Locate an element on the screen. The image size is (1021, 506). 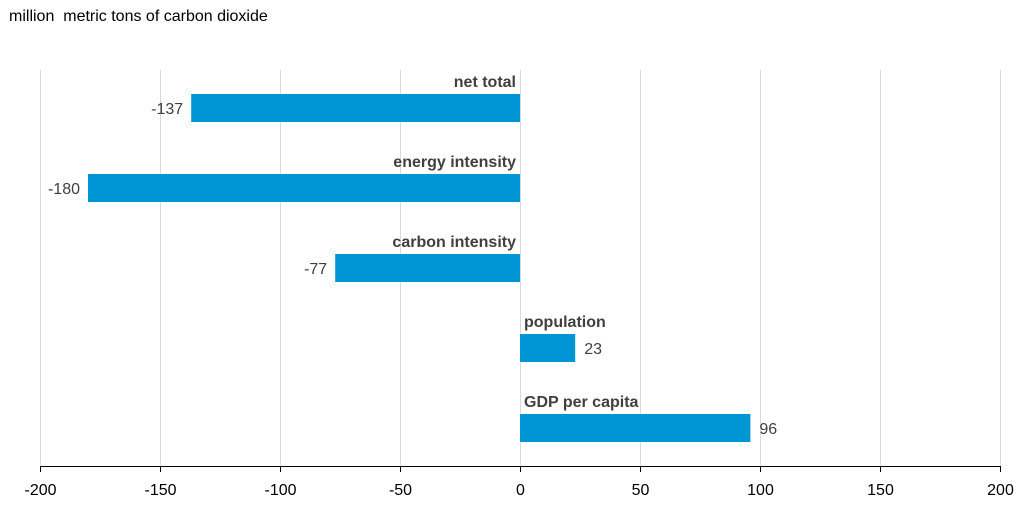
x-tick-label: 0 is located at coordinates (520, 490).